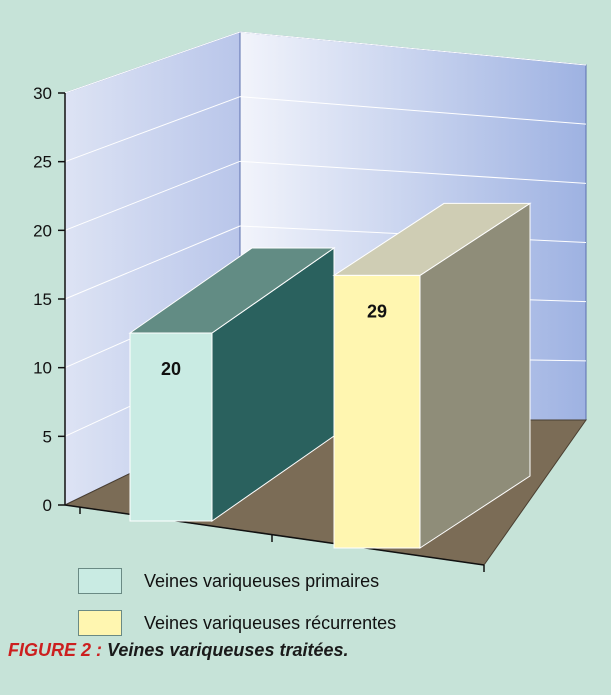  I want to click on legend-swatch-primaires, so click(100, 581).